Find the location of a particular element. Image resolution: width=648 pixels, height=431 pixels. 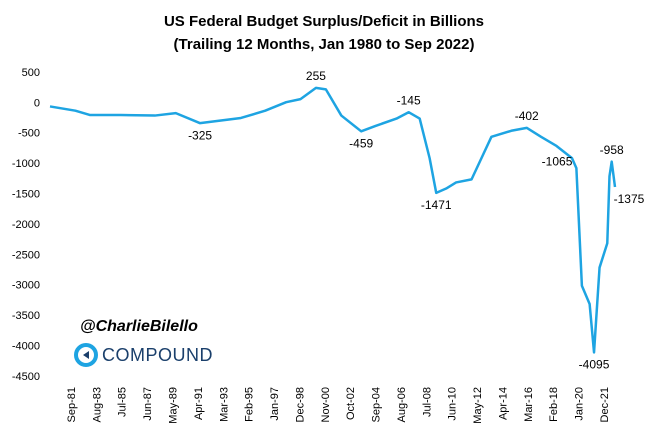

x-tick-label: Sep-81 is located at coordinates (72, 404).